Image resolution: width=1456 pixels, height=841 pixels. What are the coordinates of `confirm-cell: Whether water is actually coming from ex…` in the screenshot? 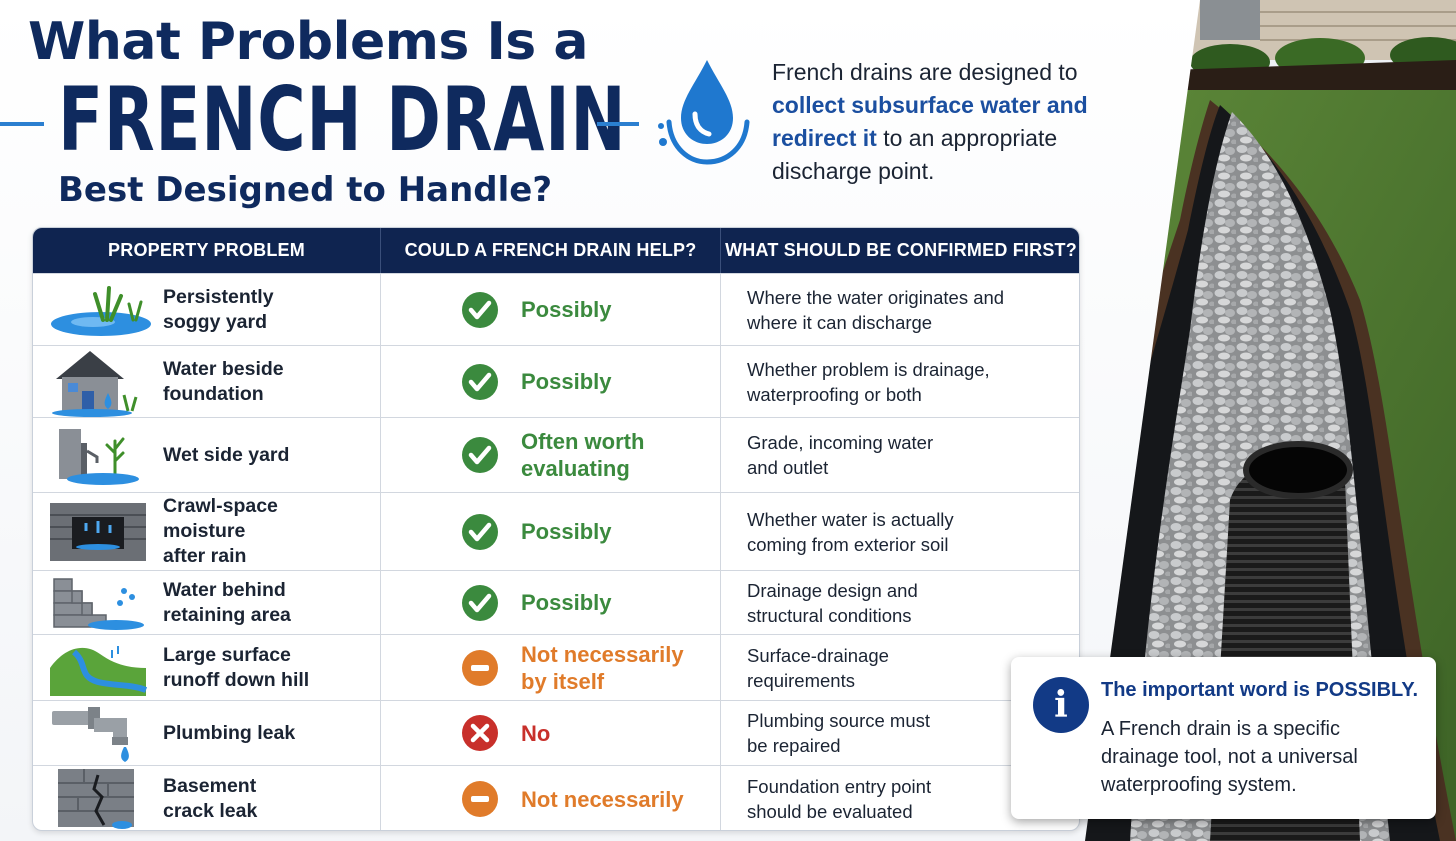 It's located at (900, 531).